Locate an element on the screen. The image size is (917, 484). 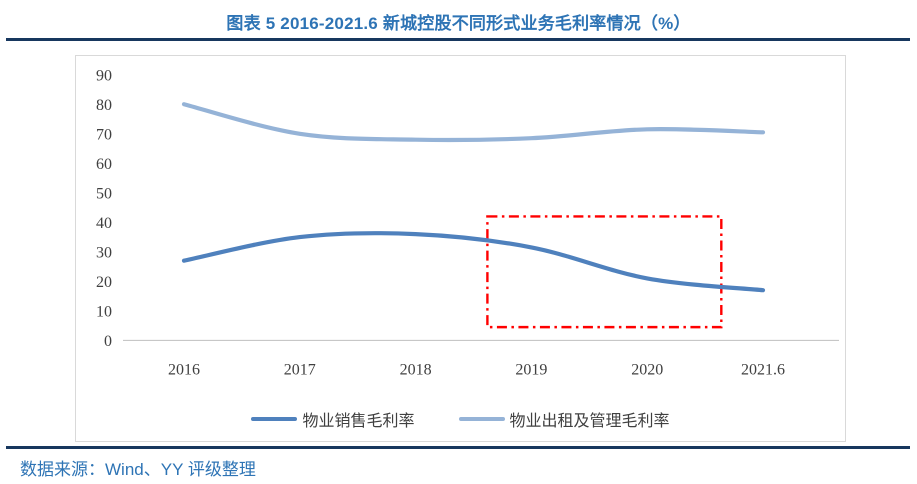
x-axis-tick-label: 2016 is located at coordinates (184, 370).